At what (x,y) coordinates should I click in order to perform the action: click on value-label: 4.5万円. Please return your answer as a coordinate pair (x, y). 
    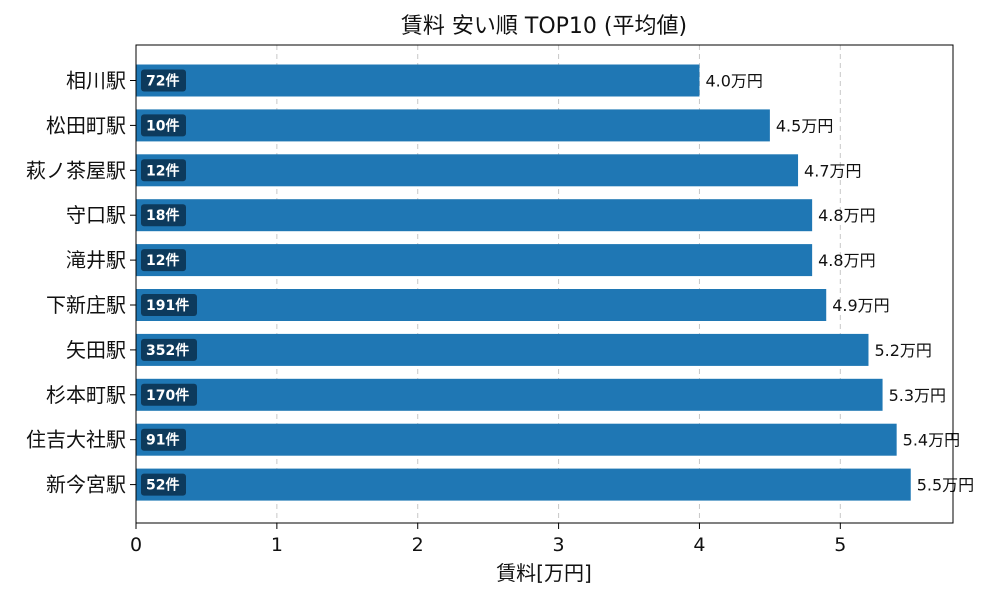
    Looking at the image, I should click on (804, 125).